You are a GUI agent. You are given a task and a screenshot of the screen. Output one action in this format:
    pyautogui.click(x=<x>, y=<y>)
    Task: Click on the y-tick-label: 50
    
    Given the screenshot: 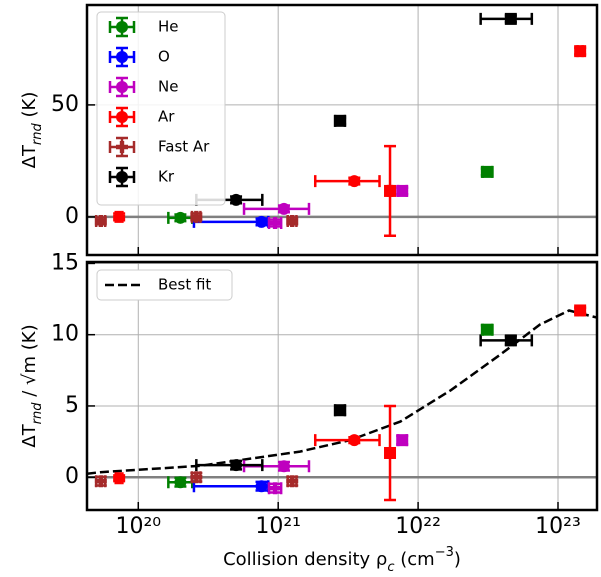 What is the action you would take?
    pyautogui.click(x=65, y=104)
    